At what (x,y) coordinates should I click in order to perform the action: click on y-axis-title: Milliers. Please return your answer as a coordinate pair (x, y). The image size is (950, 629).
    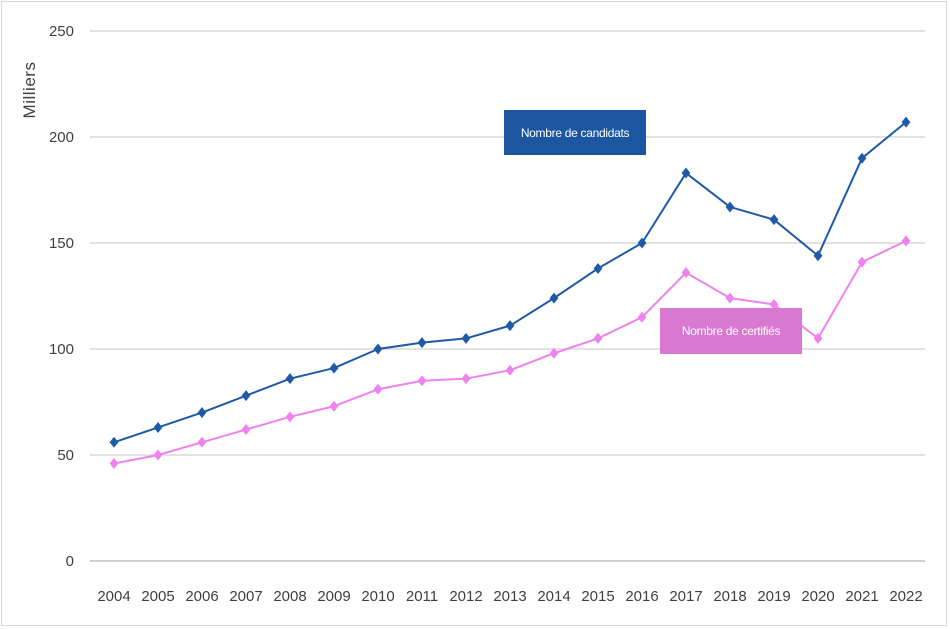
    Looking at the image, I should click on (30, 90).